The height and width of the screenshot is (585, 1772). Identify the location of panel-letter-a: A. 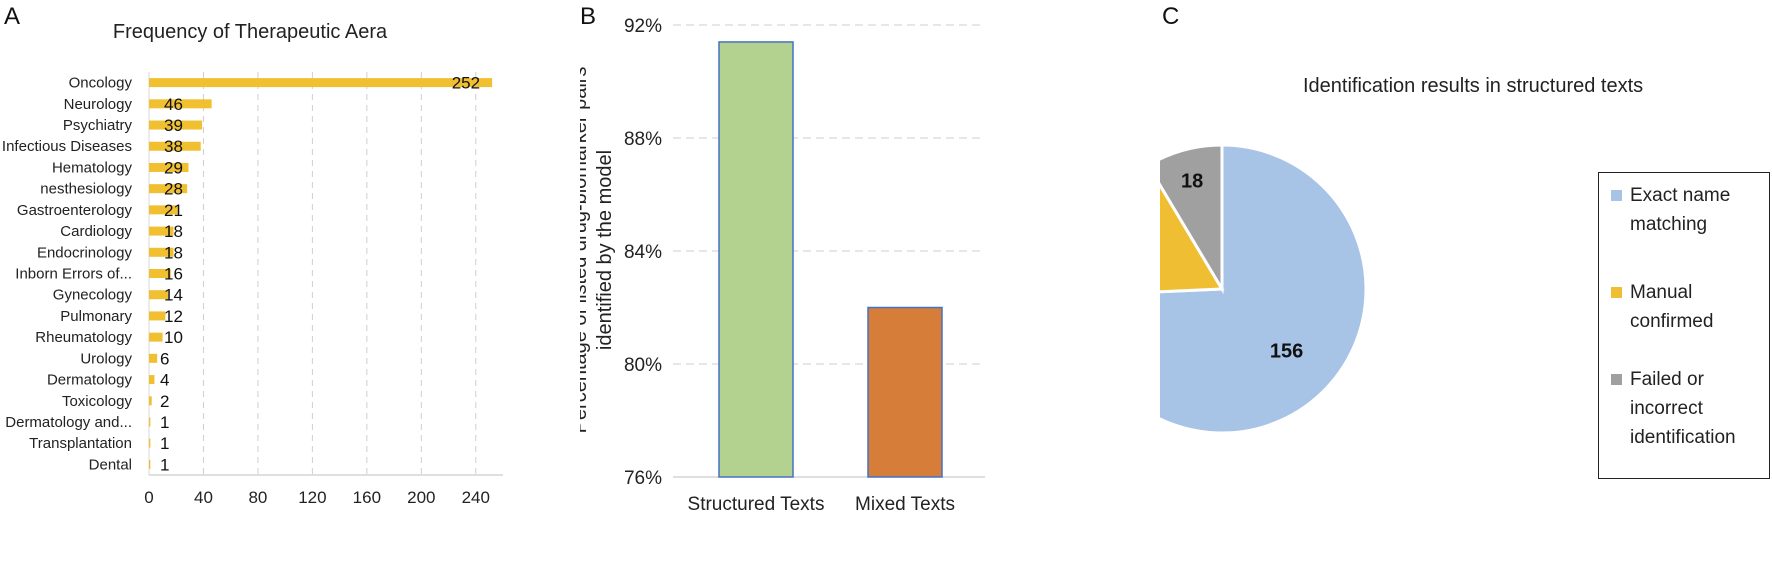
(12, 16).